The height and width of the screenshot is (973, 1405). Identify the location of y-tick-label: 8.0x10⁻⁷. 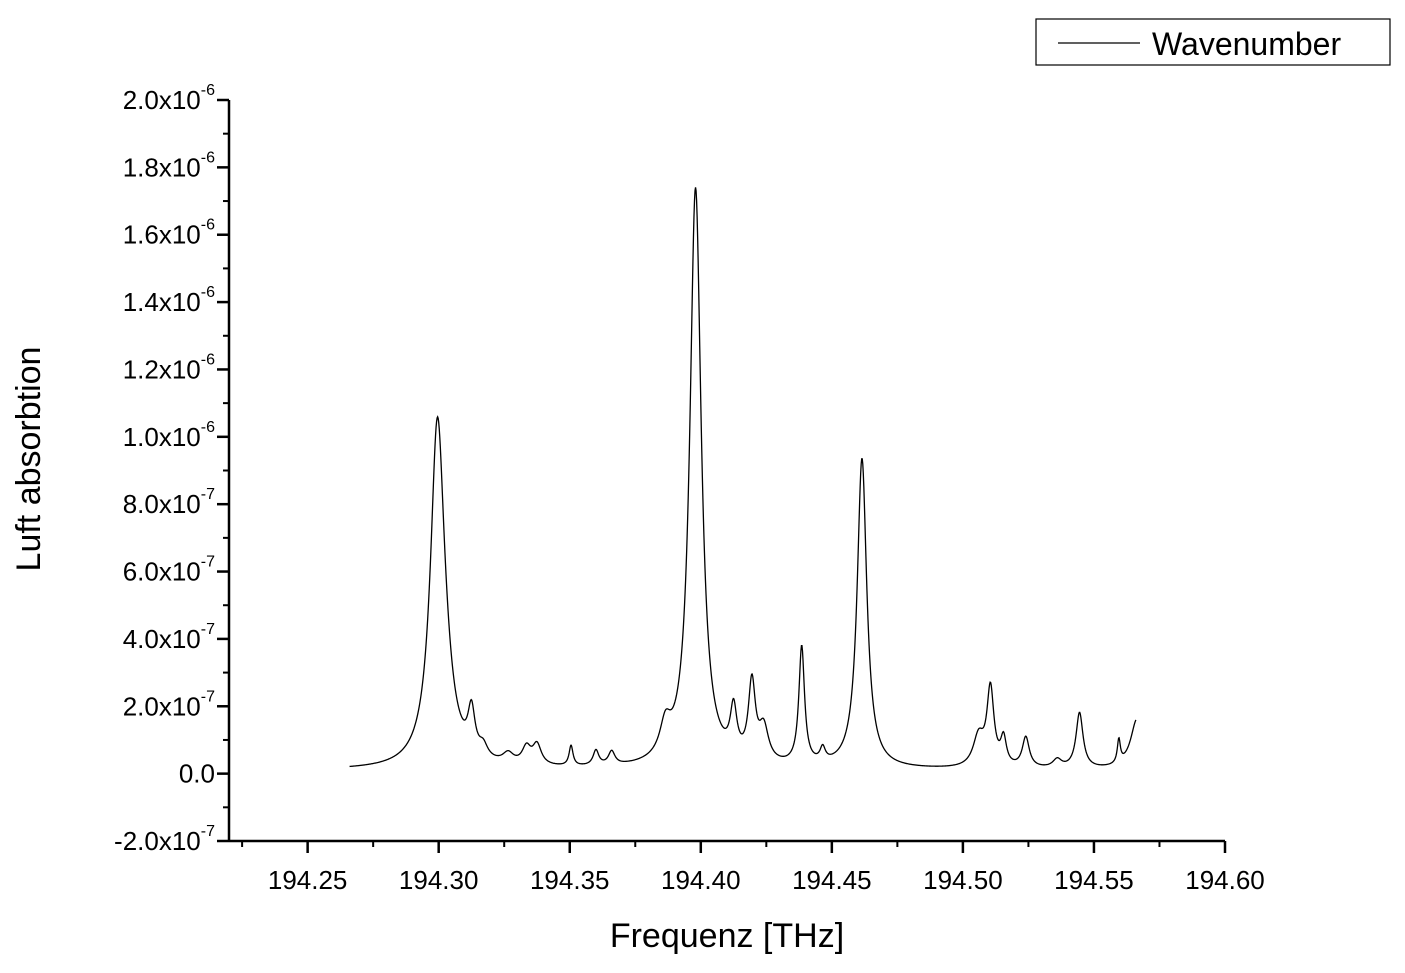
(169, 502).